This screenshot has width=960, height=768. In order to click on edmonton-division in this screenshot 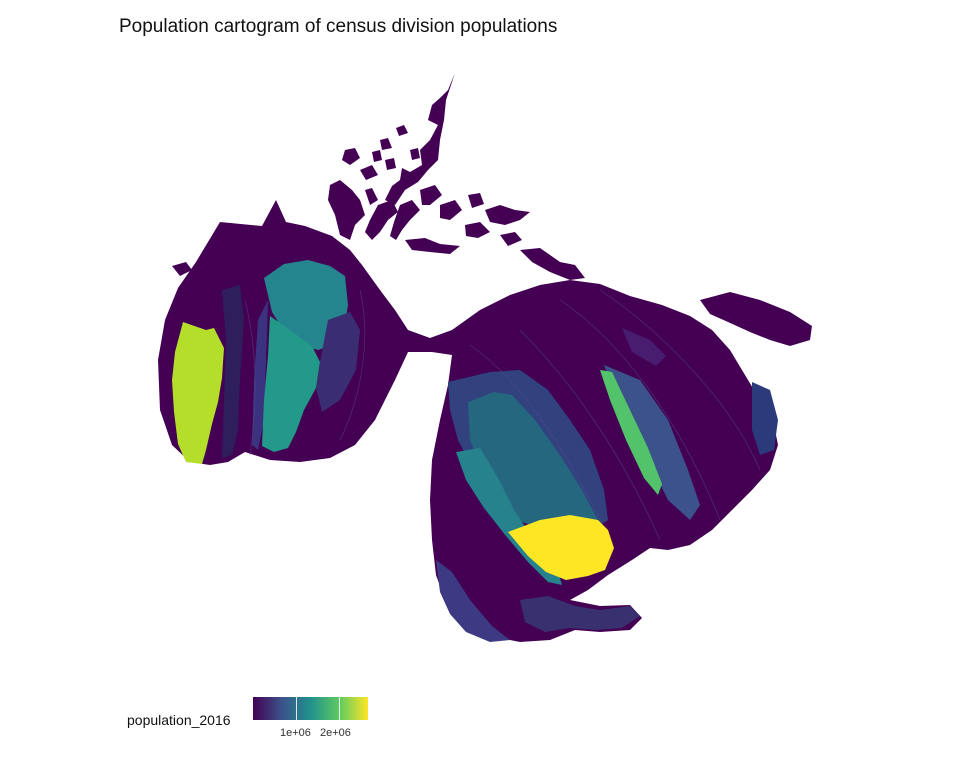, I will do `click(291, 384)`.